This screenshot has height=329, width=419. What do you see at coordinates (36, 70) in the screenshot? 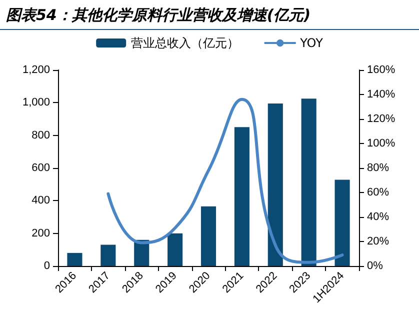
I see `y-tick-label: 1,200` at bounding box center [36, 70].